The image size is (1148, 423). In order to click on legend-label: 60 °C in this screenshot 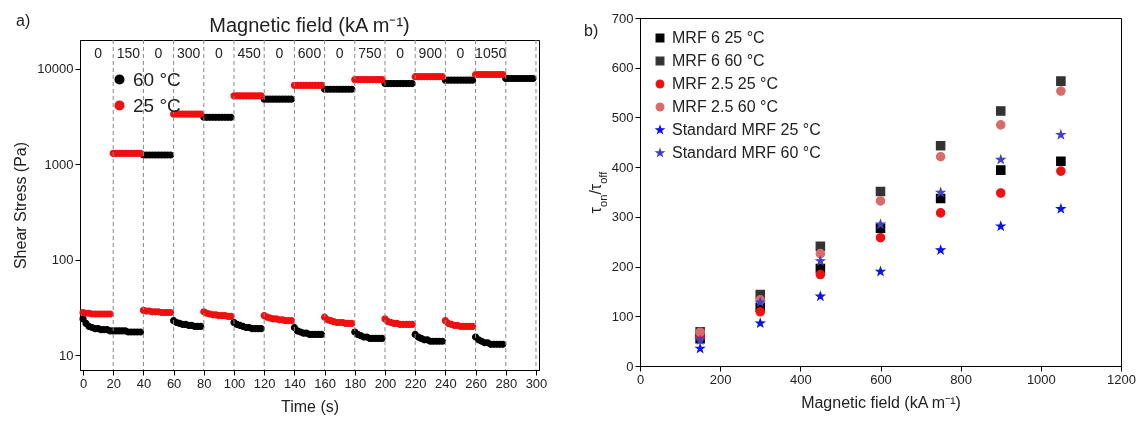, I will do `click(157, 79)`.